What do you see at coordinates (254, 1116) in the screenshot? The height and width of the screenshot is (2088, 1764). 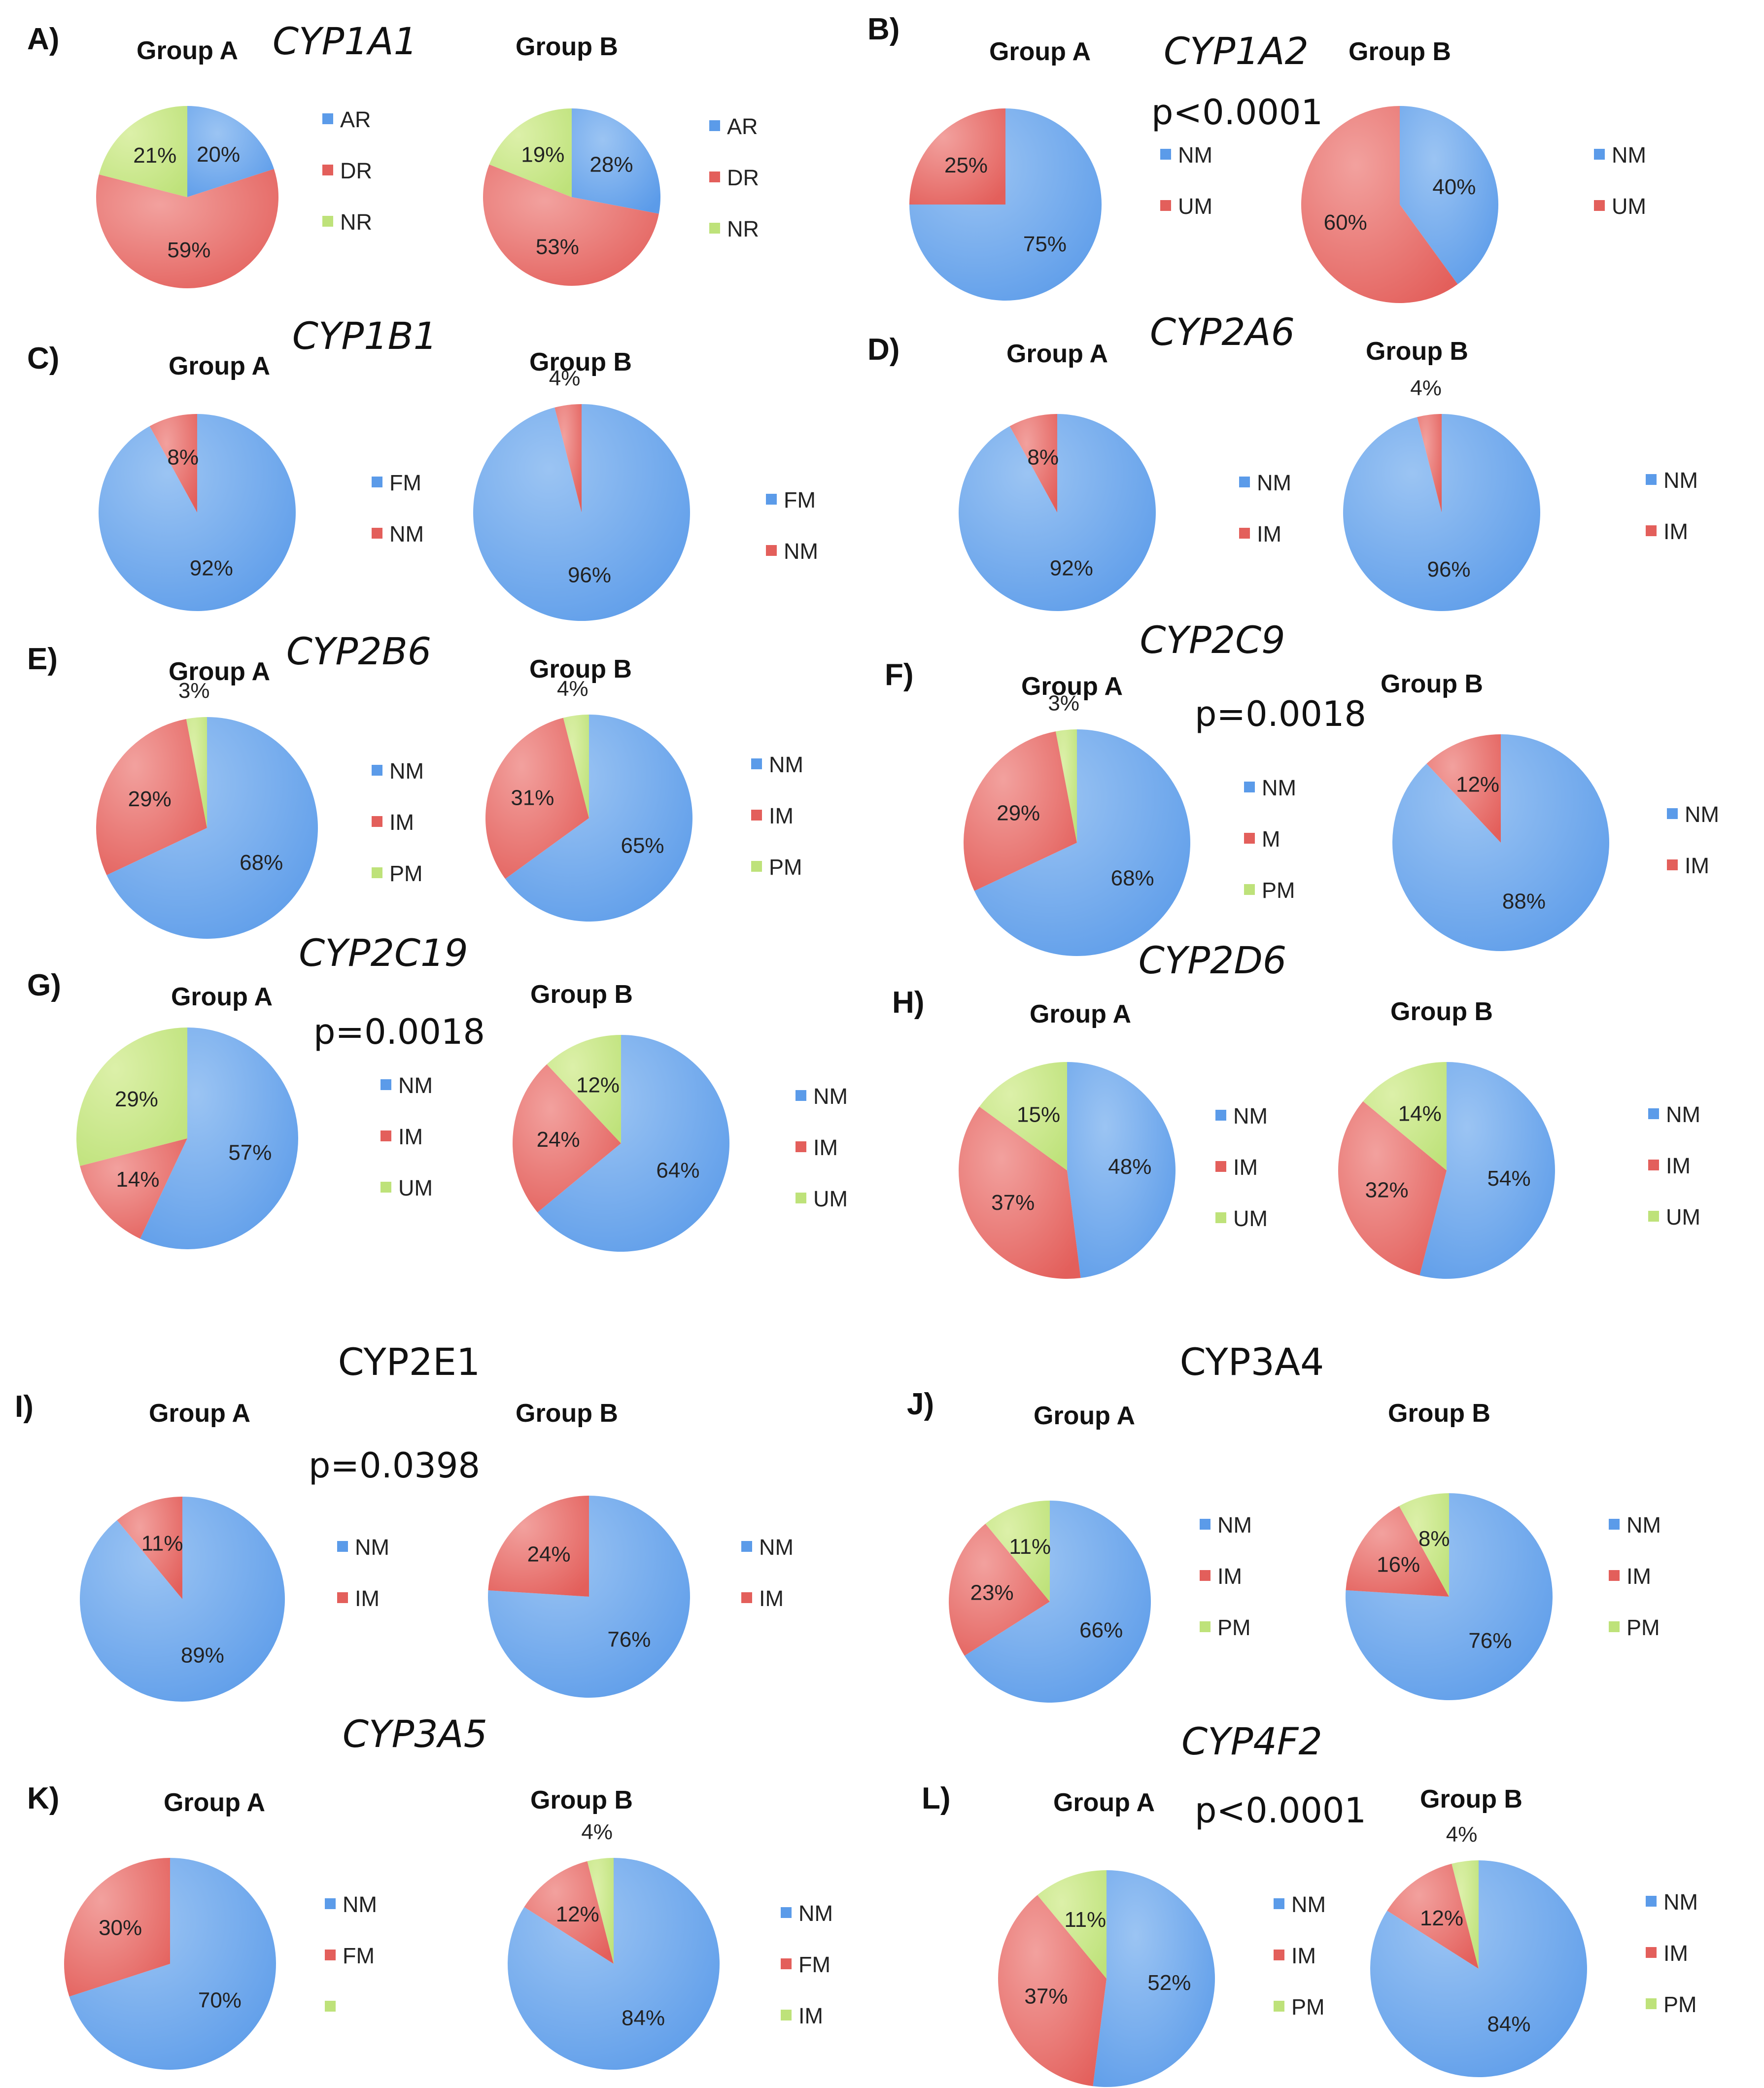 I see `pie-group-a: Group A 57% 14% 29% NM IM UM` at bounding box center [254, 1116].